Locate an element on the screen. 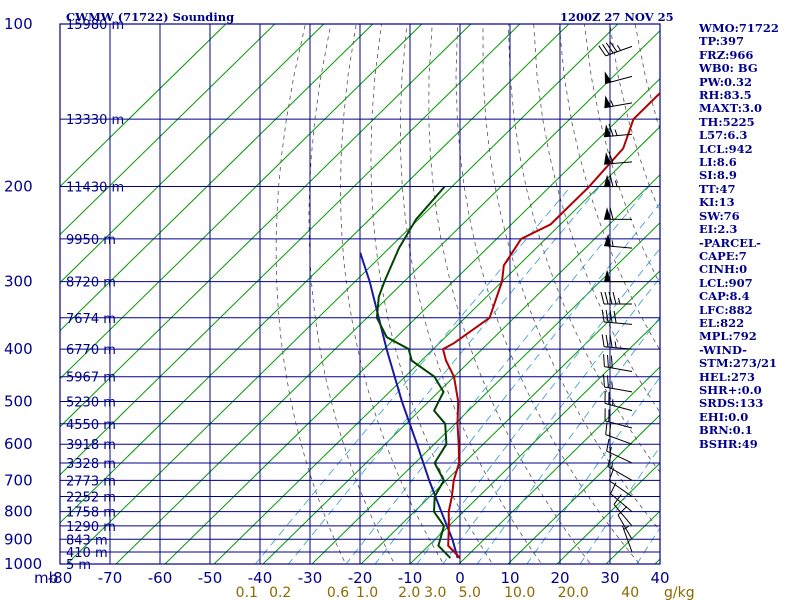  height-label: 8720 m is located at coordinates (91, 283).